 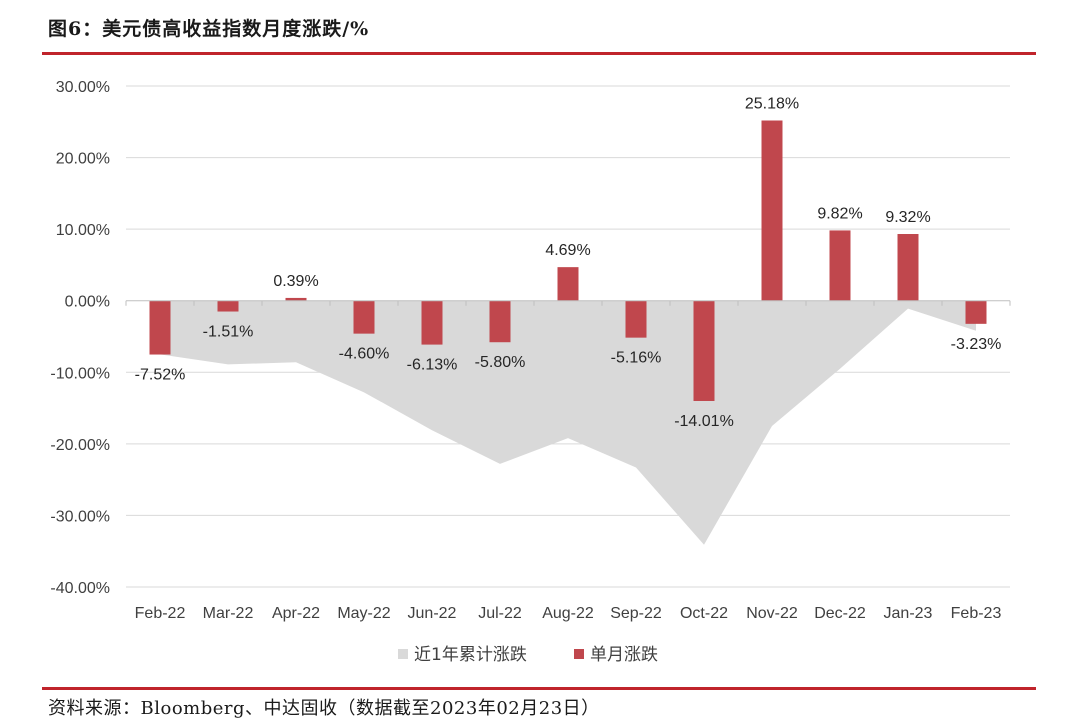 I want to click on source-note: 资料来源：Bloomberg、中达固收（数据截至2023年02月23日）, so click(x=324, y=708).